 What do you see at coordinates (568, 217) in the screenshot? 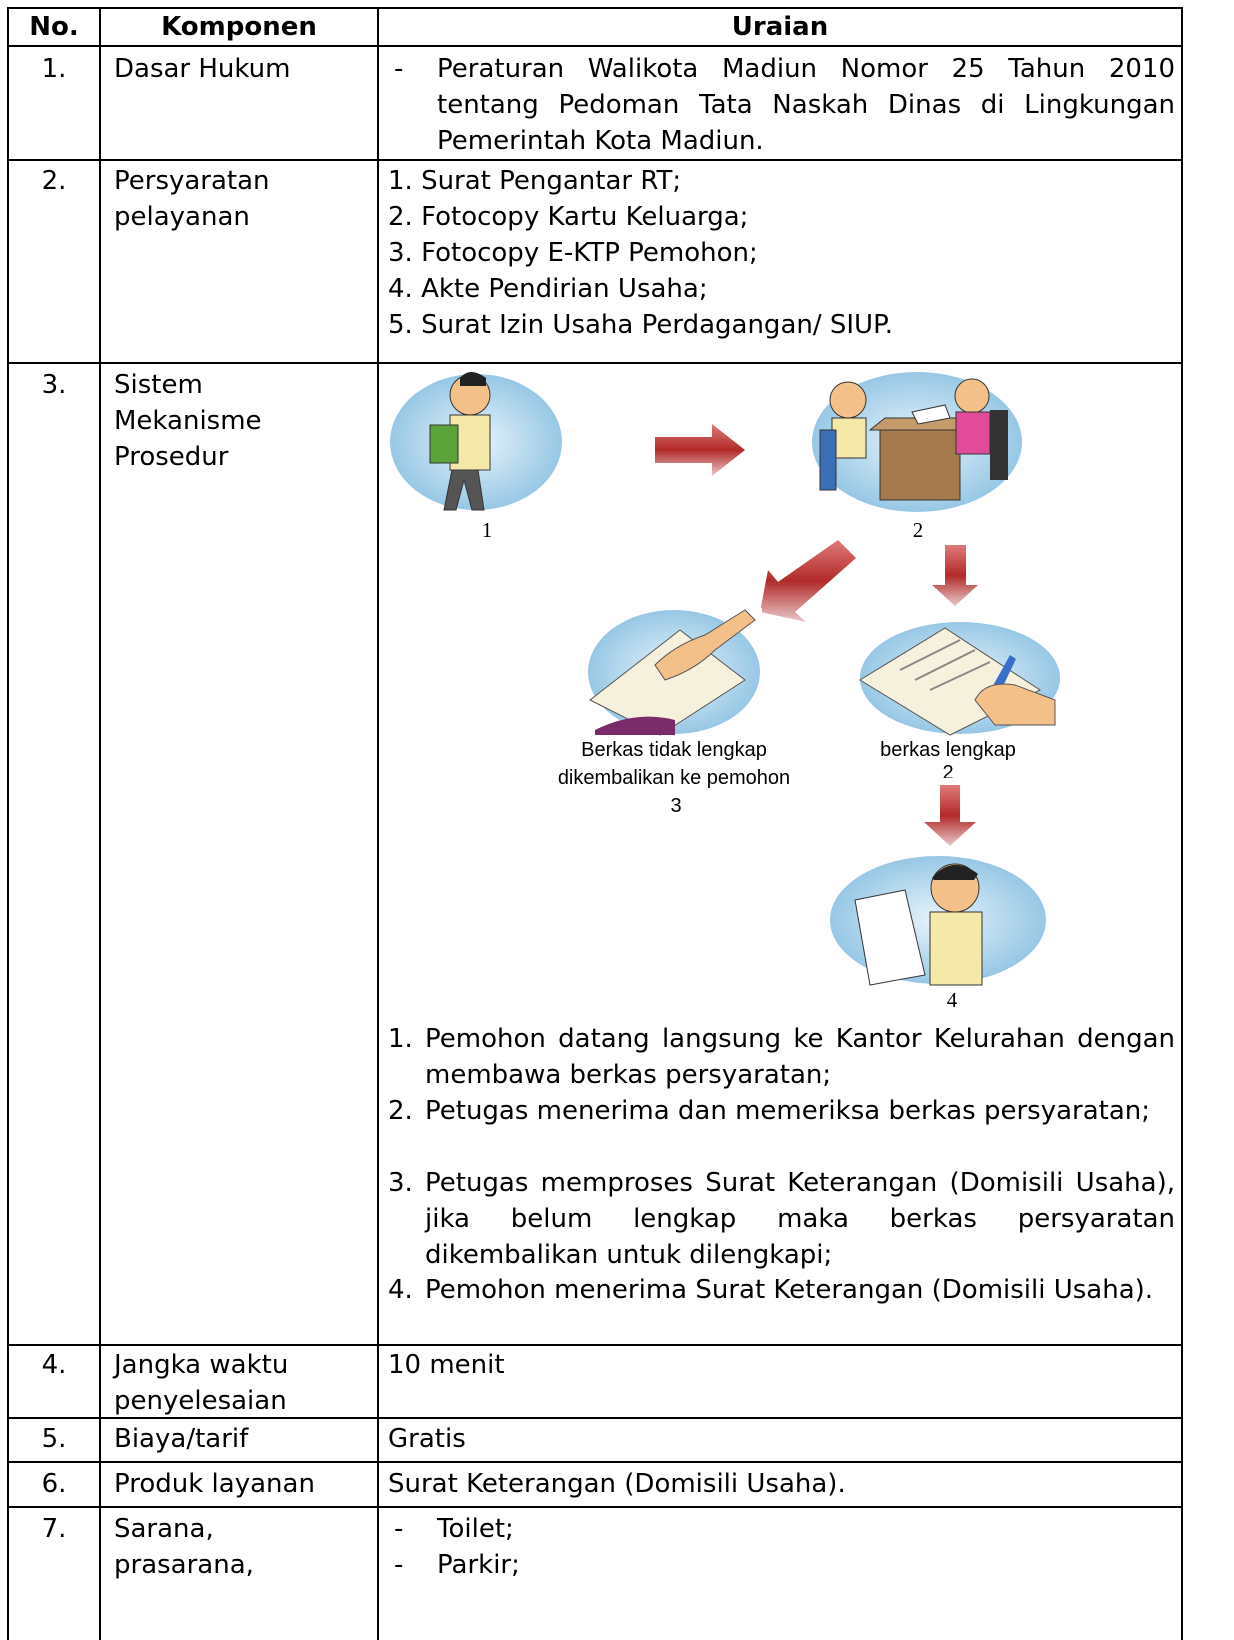
I see `list-item: 2. Fotocopy Kartu Keluarga;` at bounding box center [568, 217].